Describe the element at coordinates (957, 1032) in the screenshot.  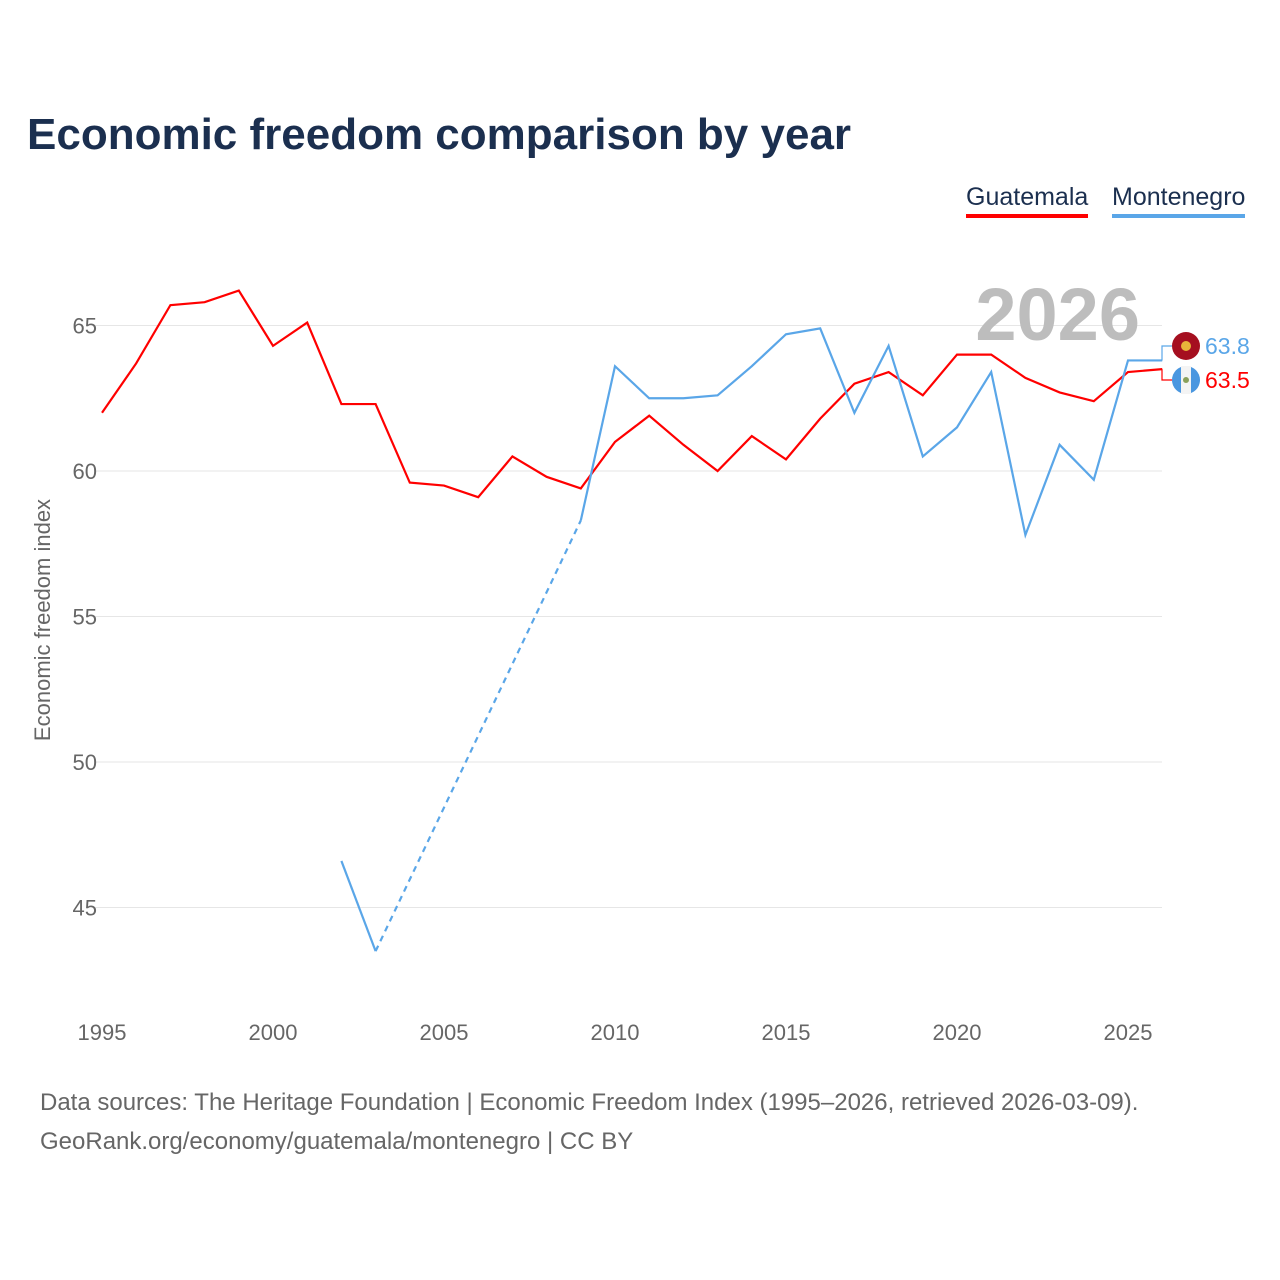
I see `x-tick-label: 2020` at that location.